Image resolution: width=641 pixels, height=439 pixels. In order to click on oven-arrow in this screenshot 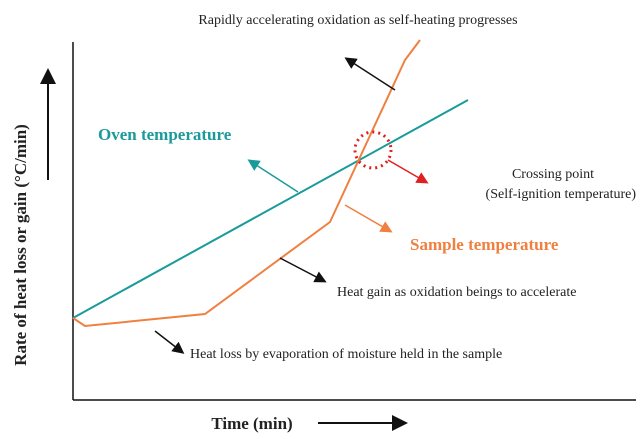, I will do `click(273, 176)`.